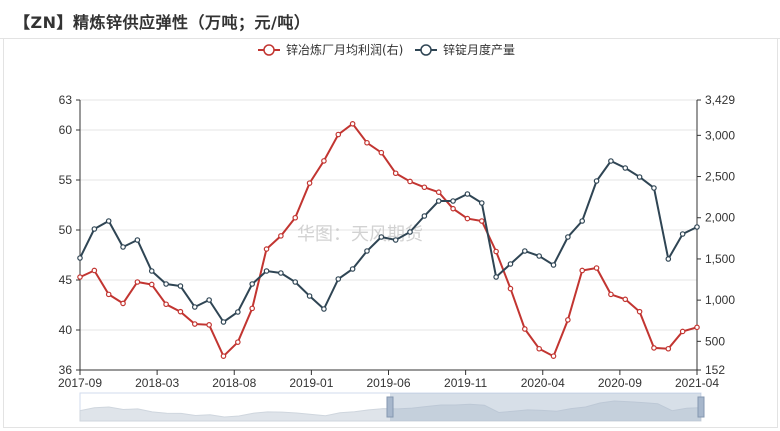 Image resolution: width=780 pixels, height=431 pixels. What do you see at coordinates (80, 383) in the screenshot?
I see `x-tick-label: 2017-09` at bounding box center [80, 383].